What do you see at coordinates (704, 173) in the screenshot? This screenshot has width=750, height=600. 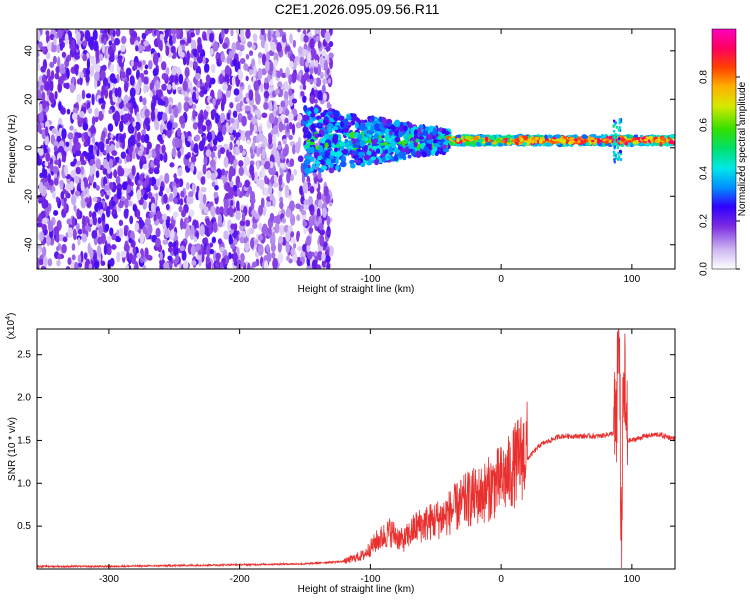 I see `colorbar-tick-label: 0.4` at bounding box center [704, 173].